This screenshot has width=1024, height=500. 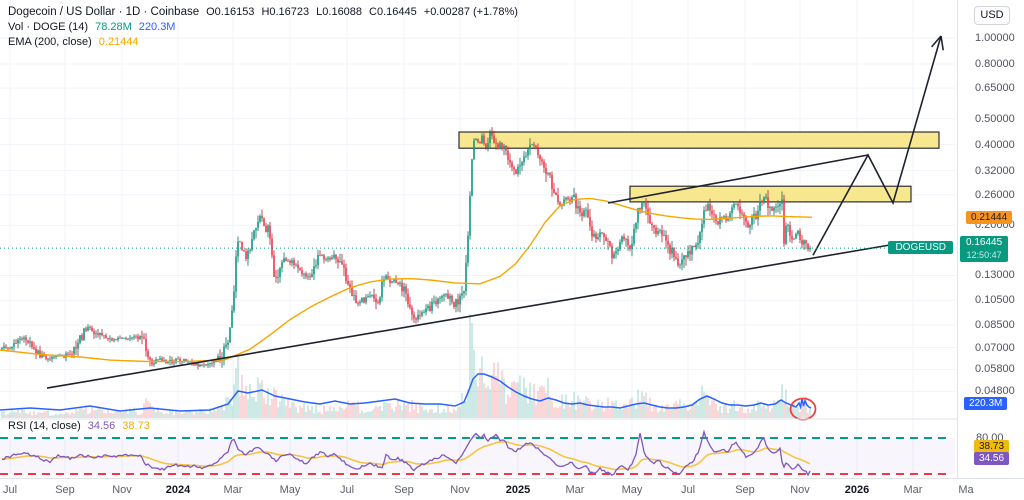 What do you see at coordinates (82, 426) in the screenshot?
I see `rsi-legend-row: RSI (14, close) 34.56 38.73` at bounding box center [82, 426].